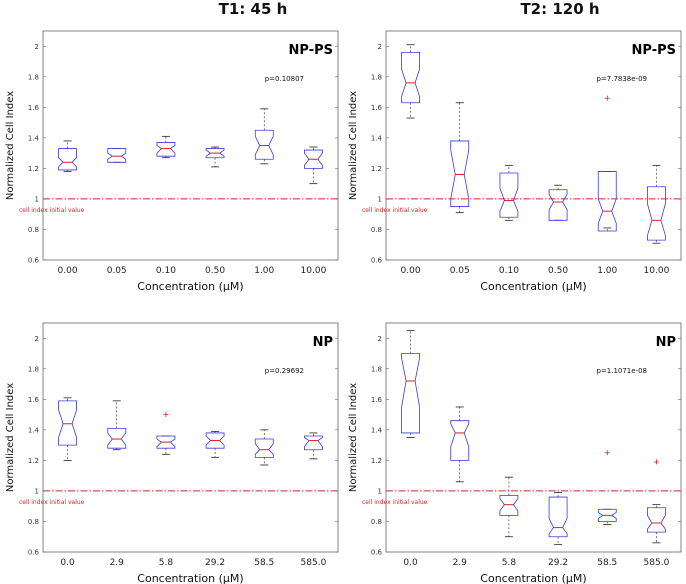 The width and height of the screenshot is (686, 584). Describe the element at coordinates (253, 9) in the screenshot. I see `column-title-t1: T1: 45 h` at that location.